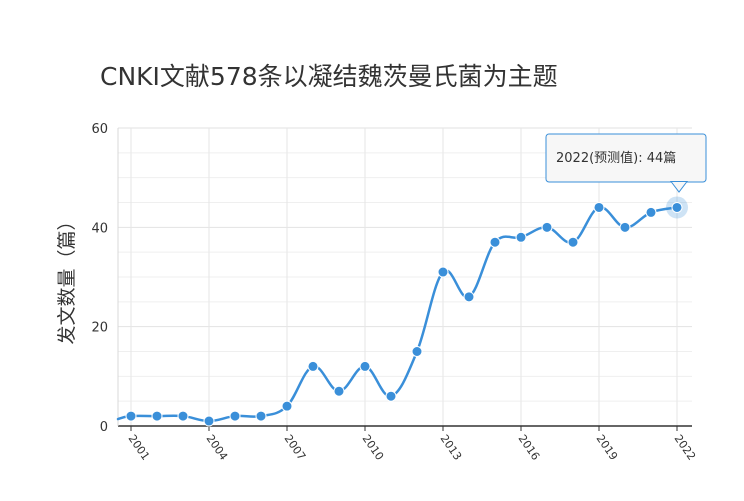 The image size is (744, 501). Describe the element at coordinates (217, 447) in the screenshot. I see `x-tick-label: 2004` at that location.